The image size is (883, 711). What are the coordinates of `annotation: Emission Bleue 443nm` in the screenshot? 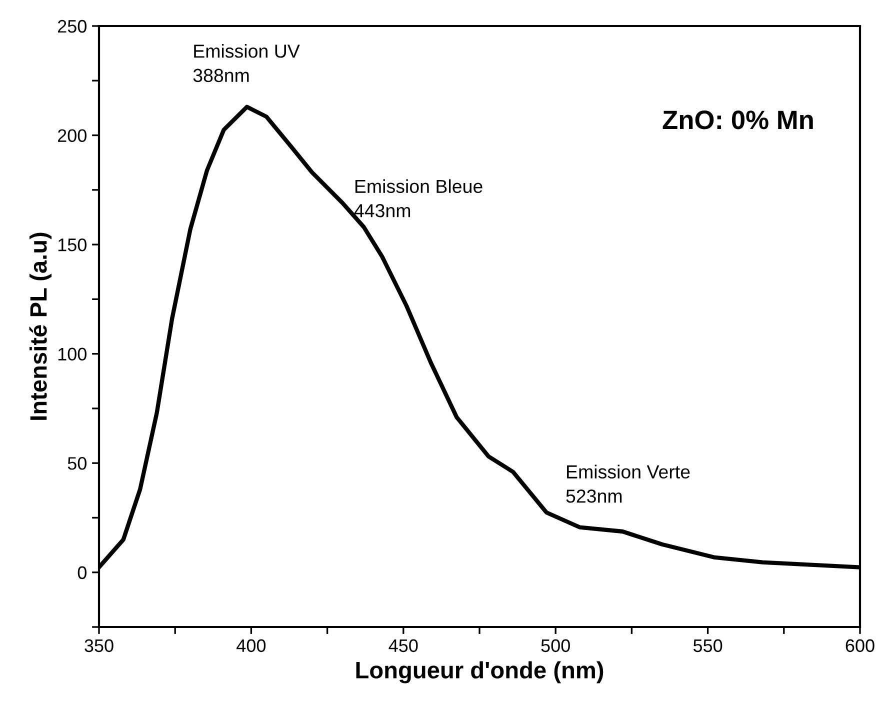 It's located at (418, 198).